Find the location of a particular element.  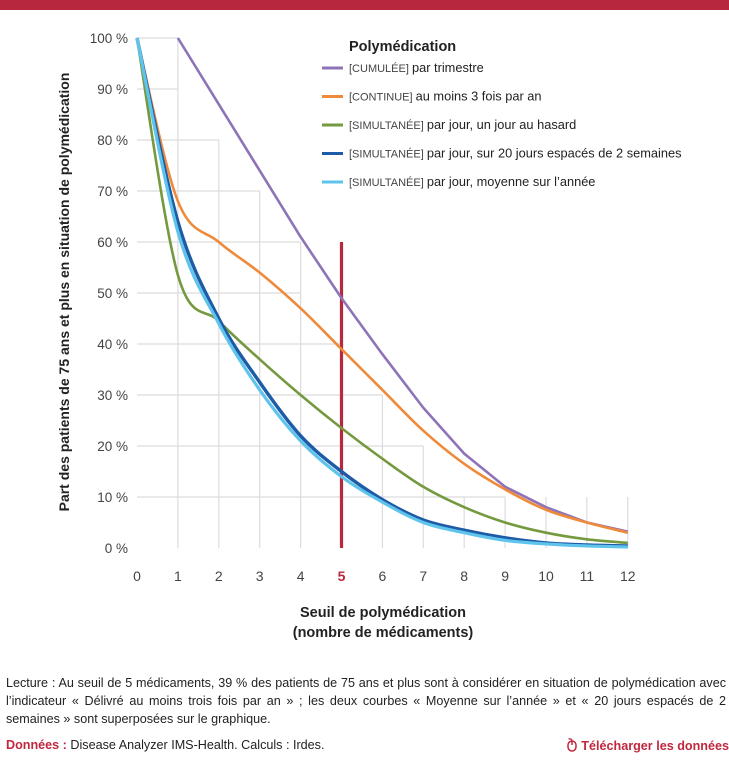

legend-title: Polymédication is located at coordinates (402, 47).